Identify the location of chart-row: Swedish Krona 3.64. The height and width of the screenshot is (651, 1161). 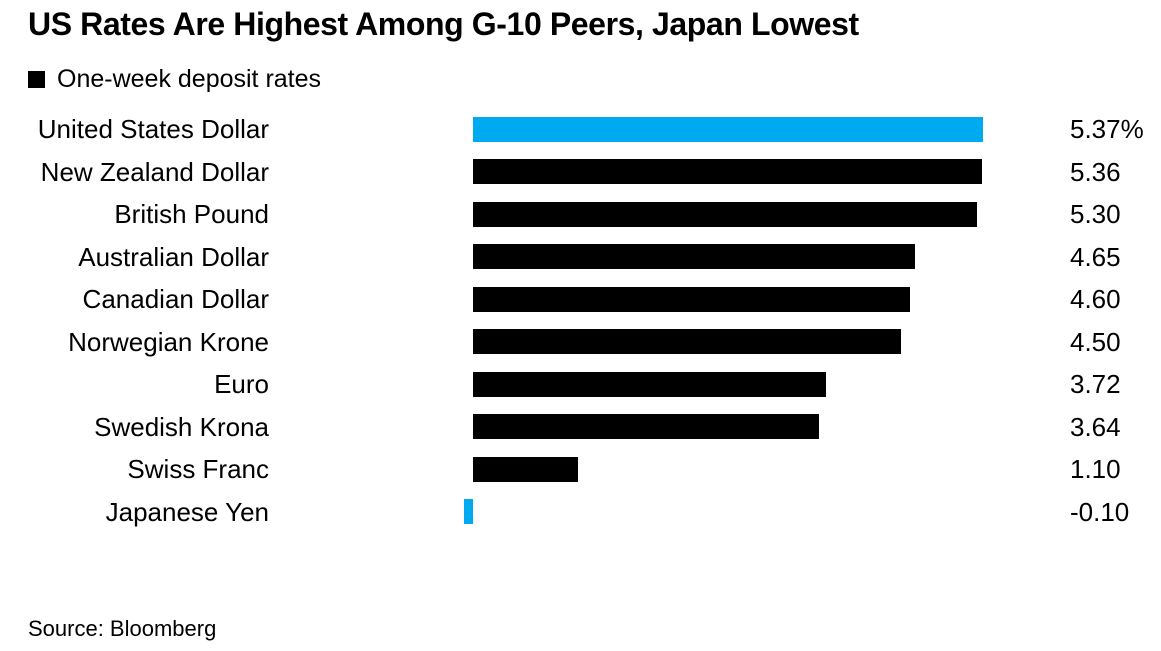
(580, 427).